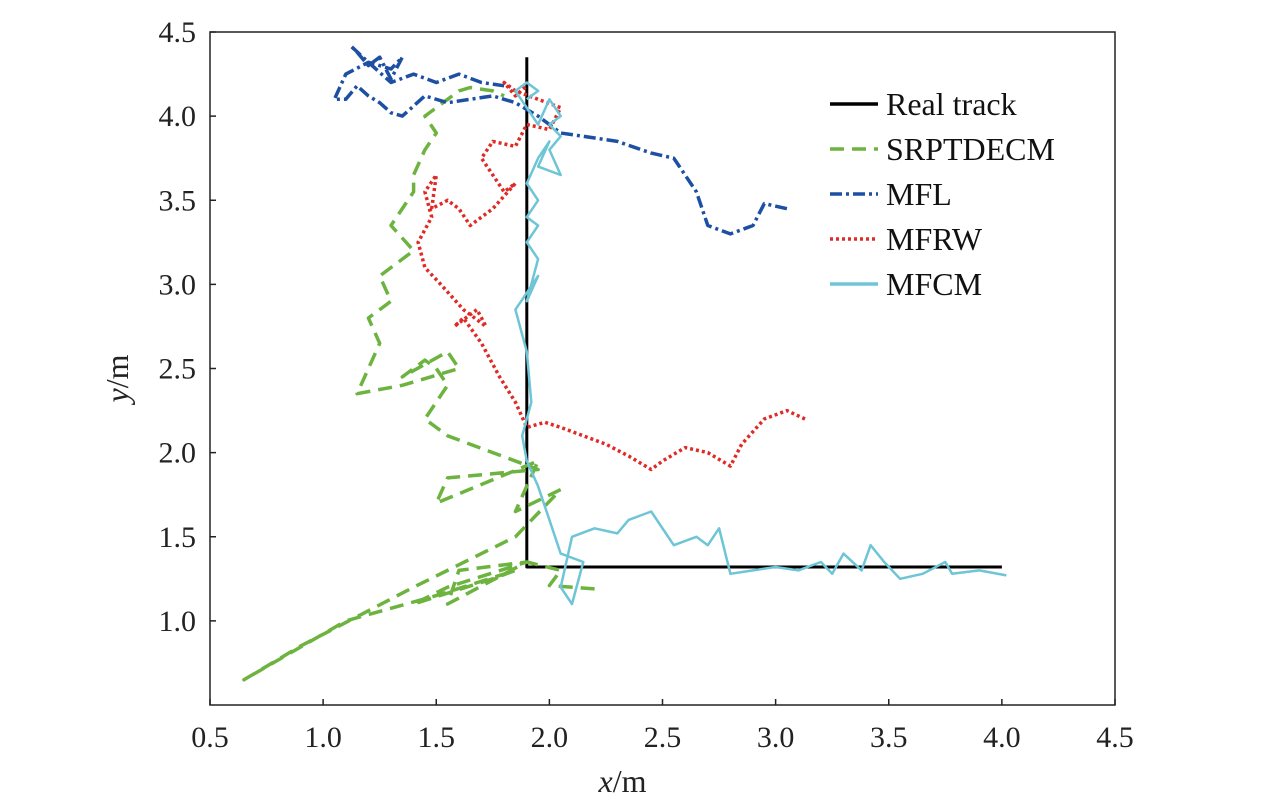 The image size is (1276, 802). I want to click on y-tick-label: 1.5, so click(178, 537).